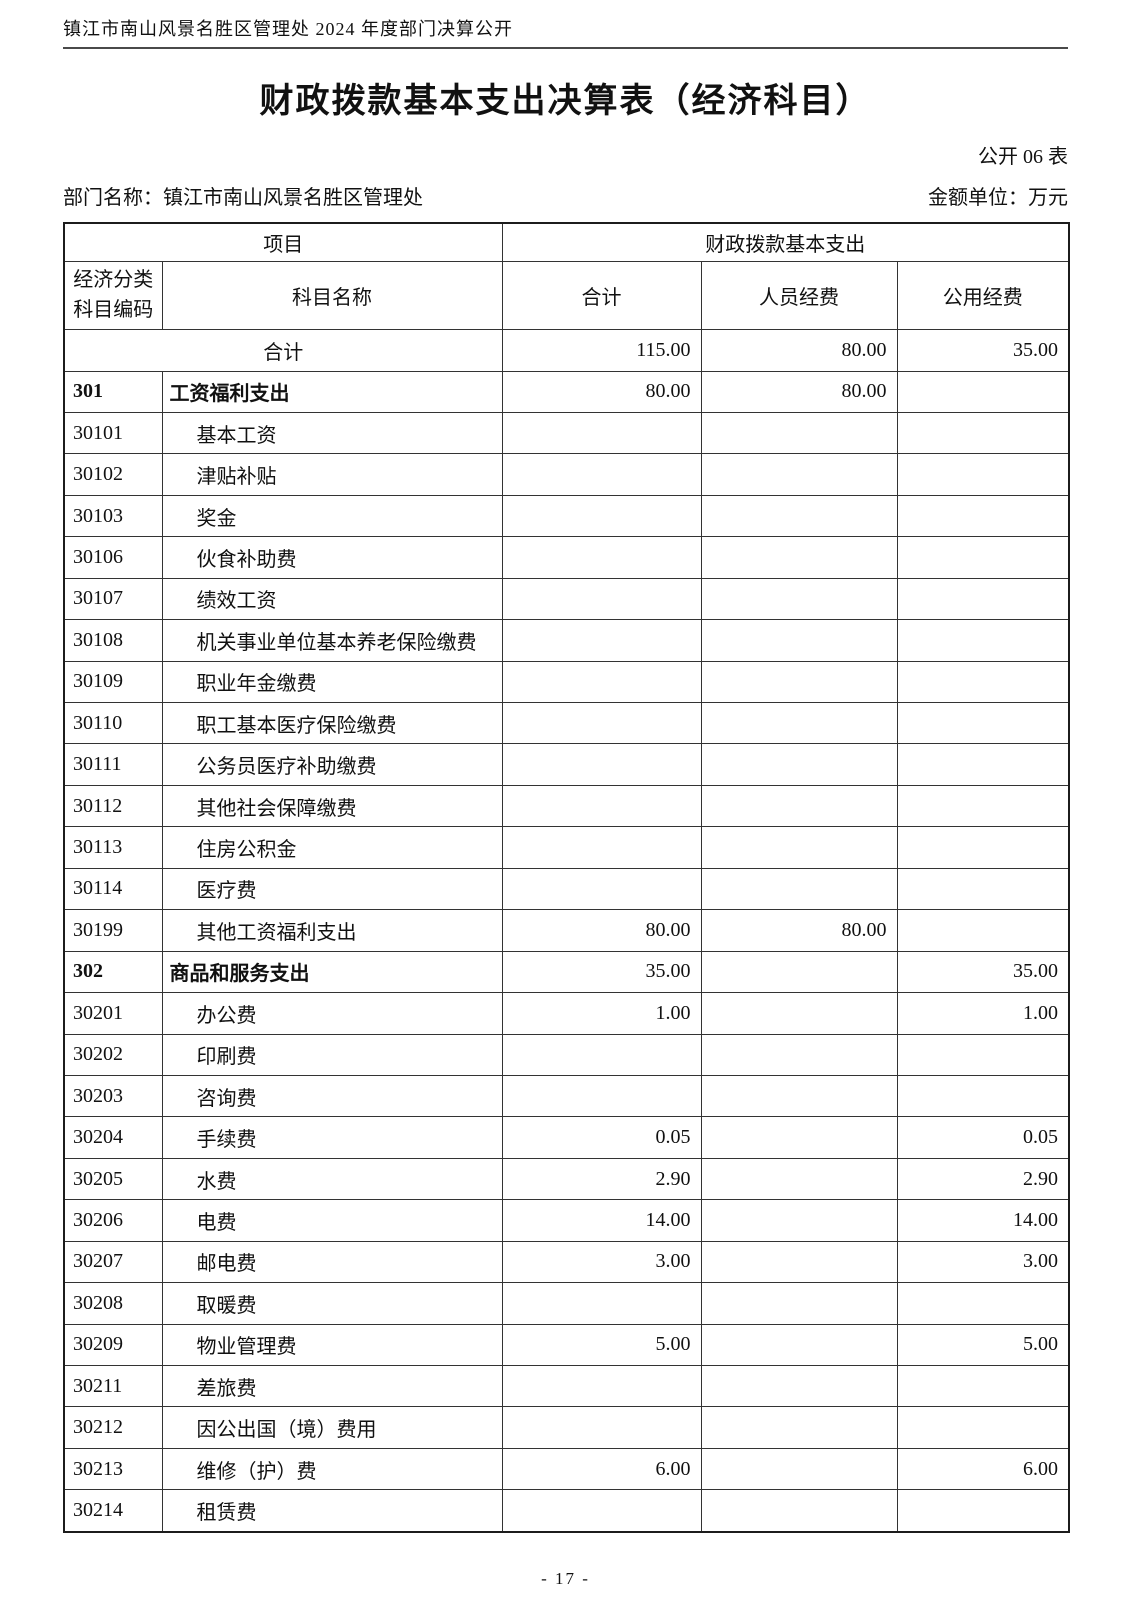 This screenshot has height=1600, width=1131. I want to click on table-header-row-2: 经济分类 科目编码 科目名称 合计 人员经费 公用经费, so click(566, 295).